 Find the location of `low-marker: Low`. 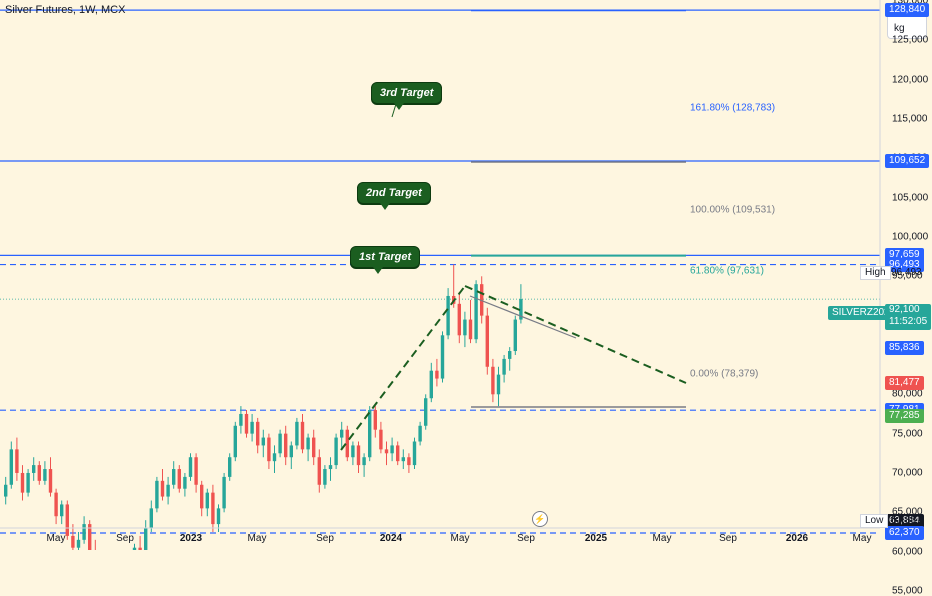

low-marker: Low is located at coordinates (874, 521).